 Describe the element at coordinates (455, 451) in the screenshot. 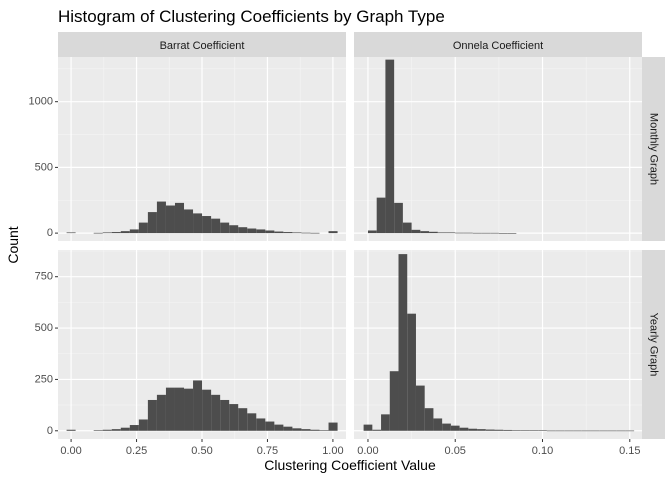

I see `x-tick-label: 0.05` at that location.